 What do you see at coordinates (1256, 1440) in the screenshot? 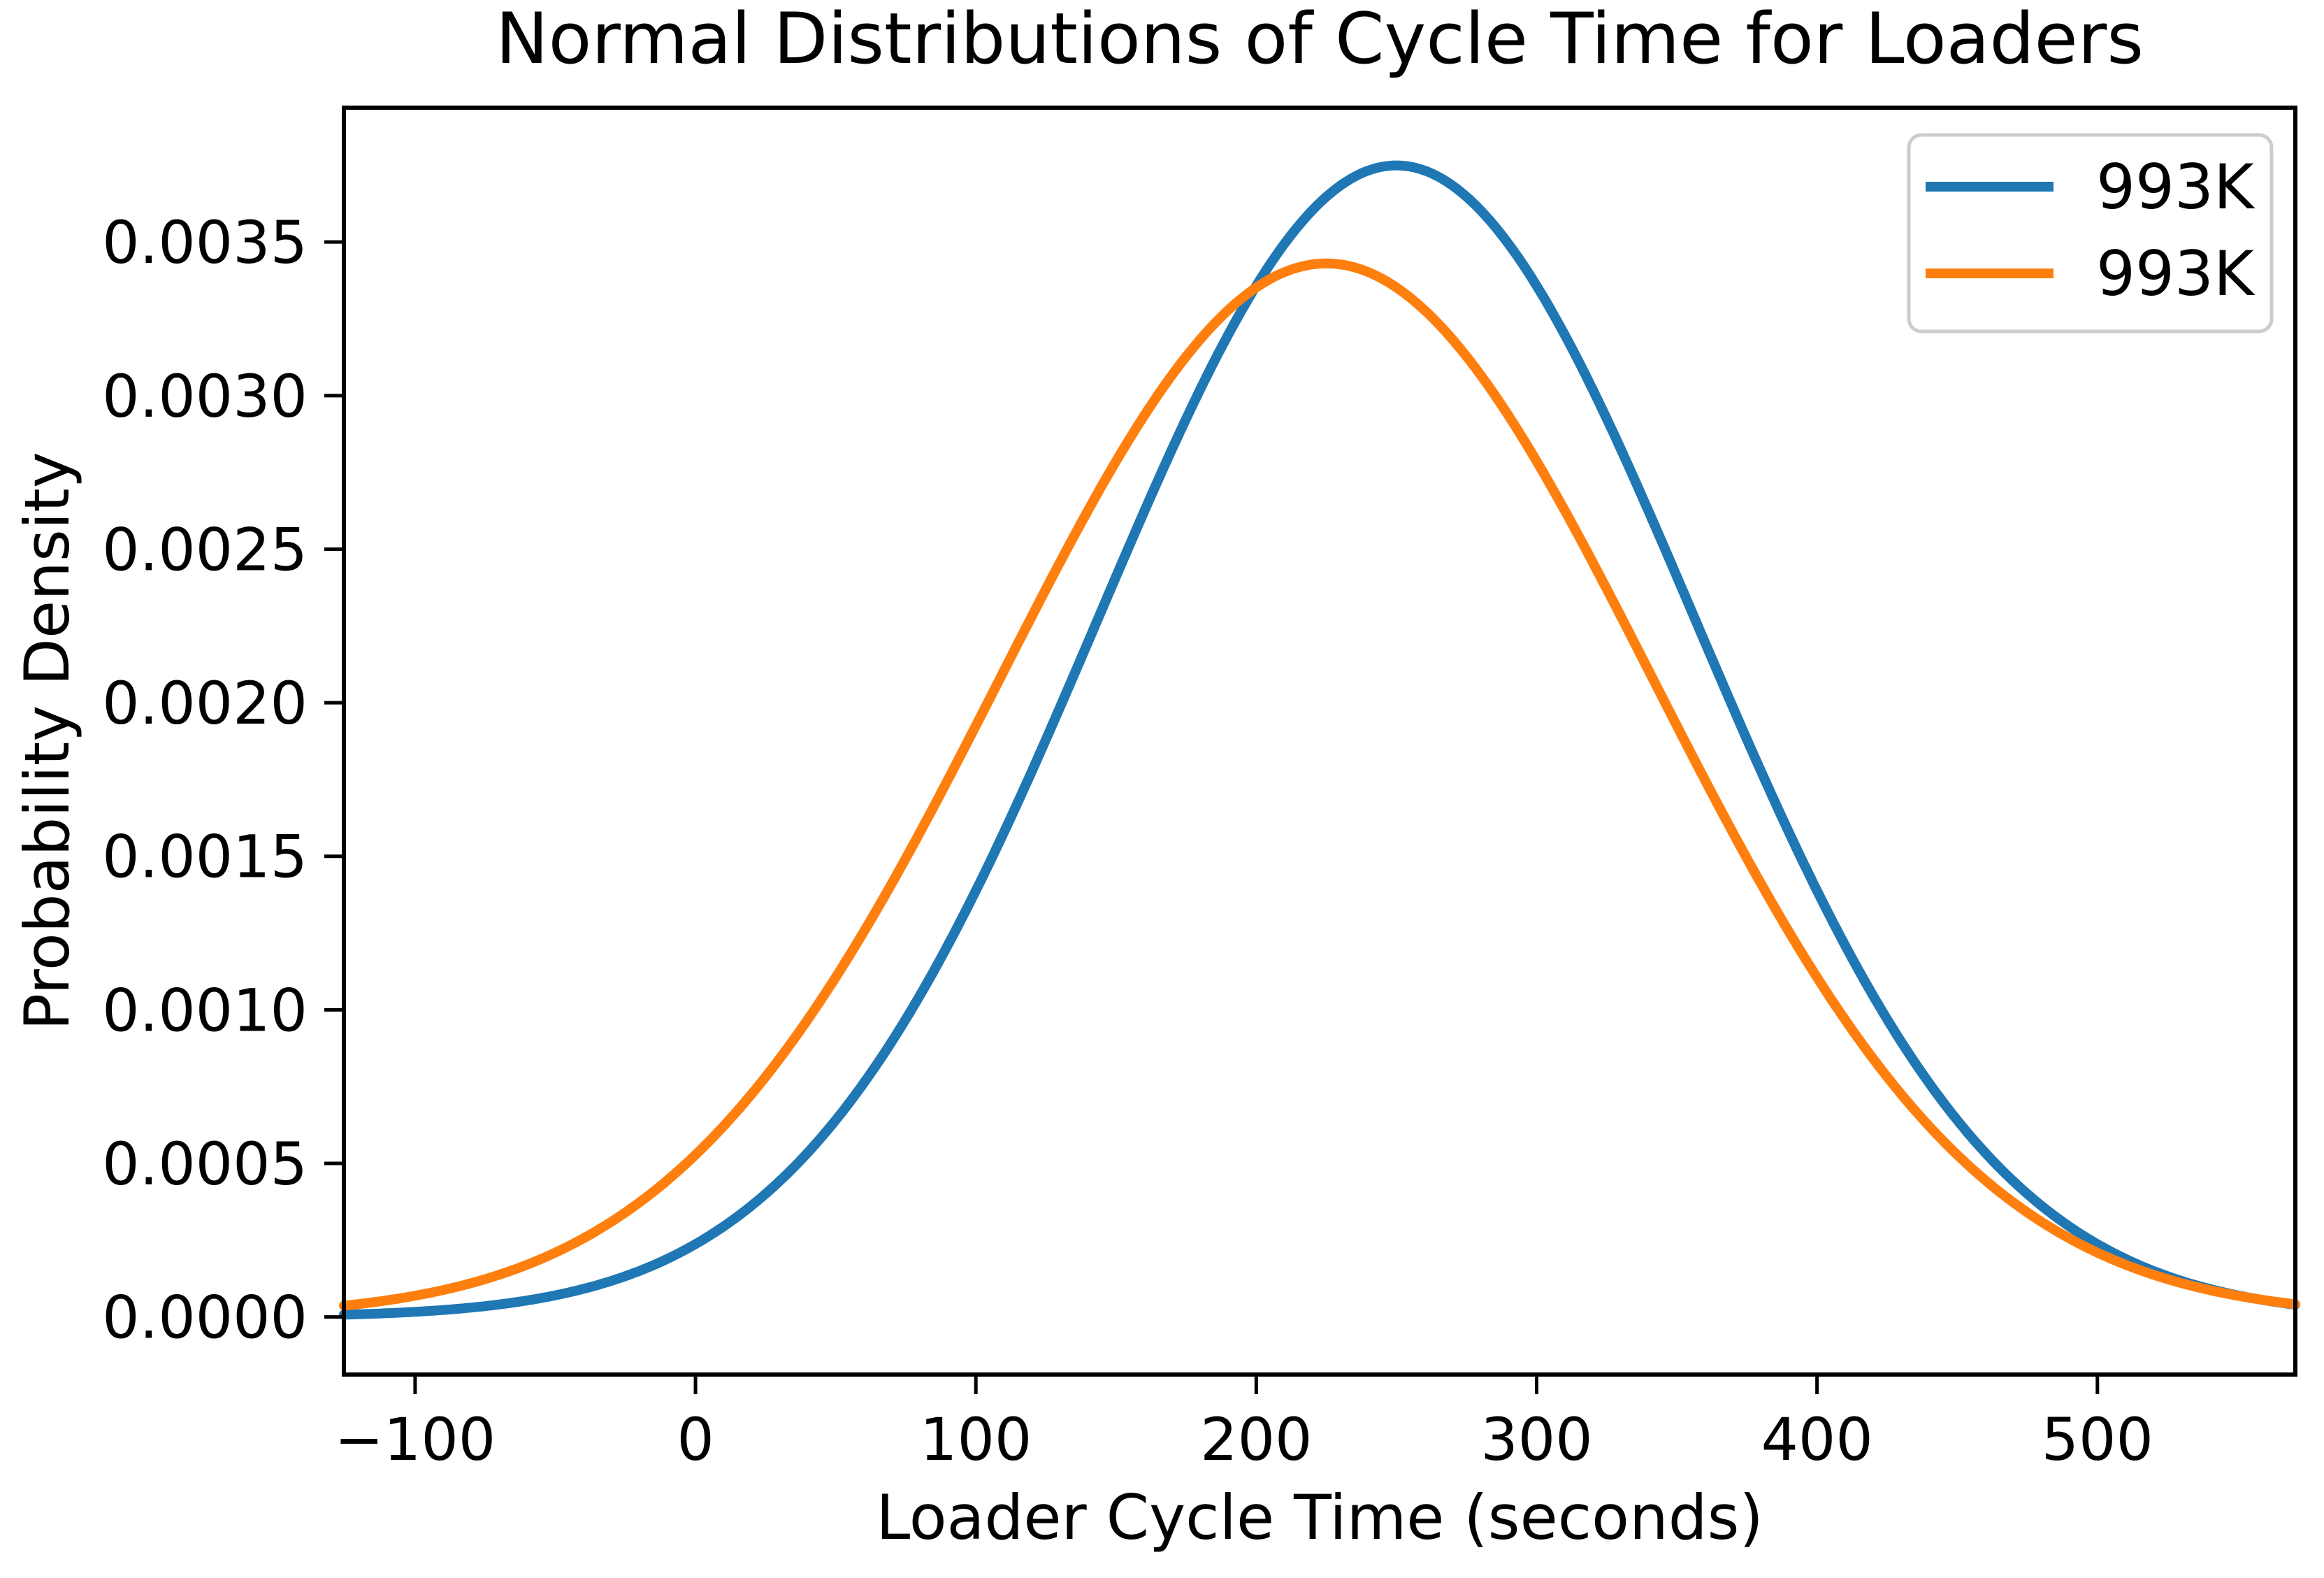
I see `x-tick-label: 200` at bounding box center [1256, 1440].